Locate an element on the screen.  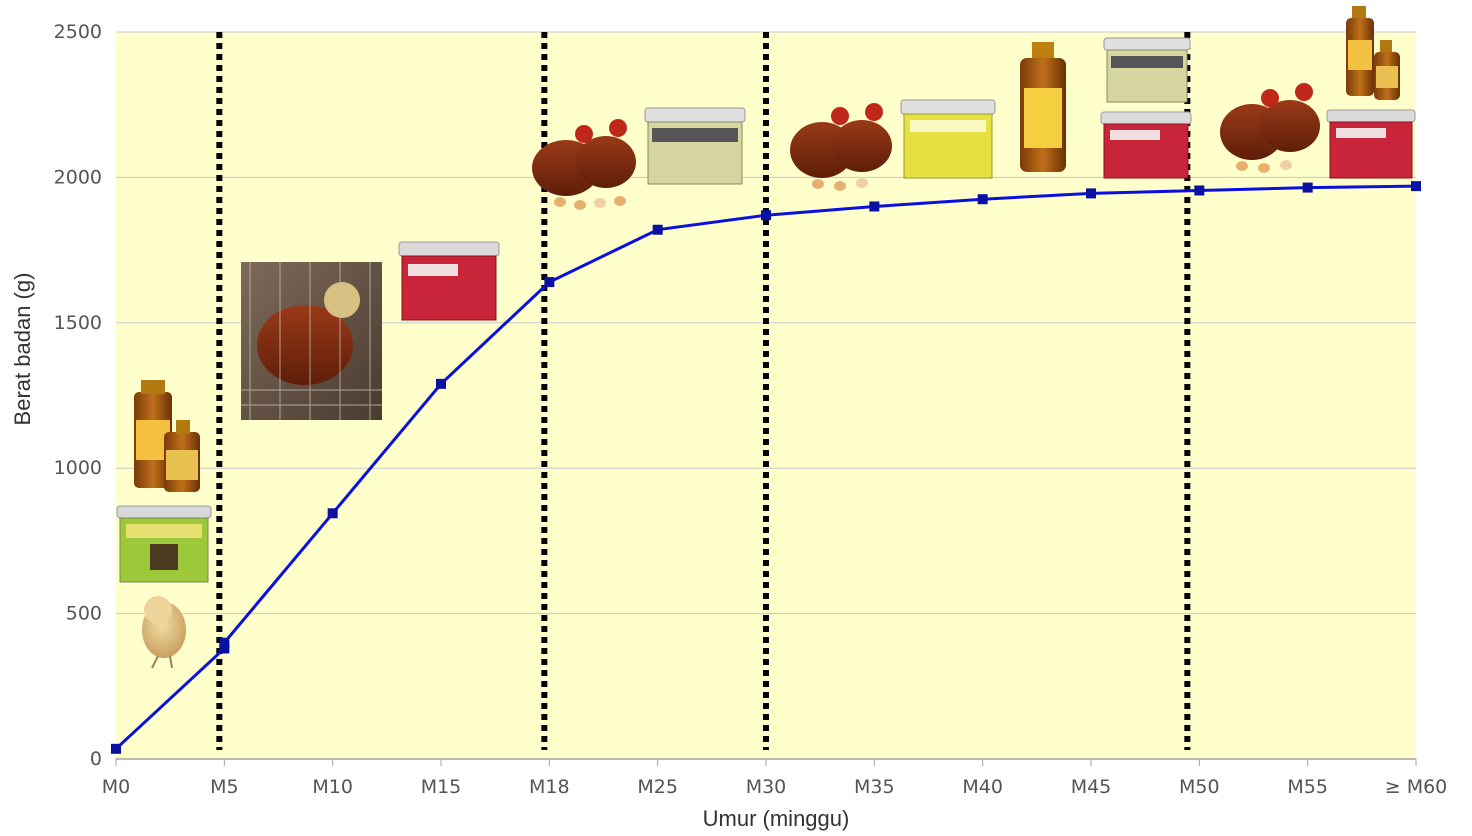
x-tick-label: M15 is located at coordinates (441, 787).